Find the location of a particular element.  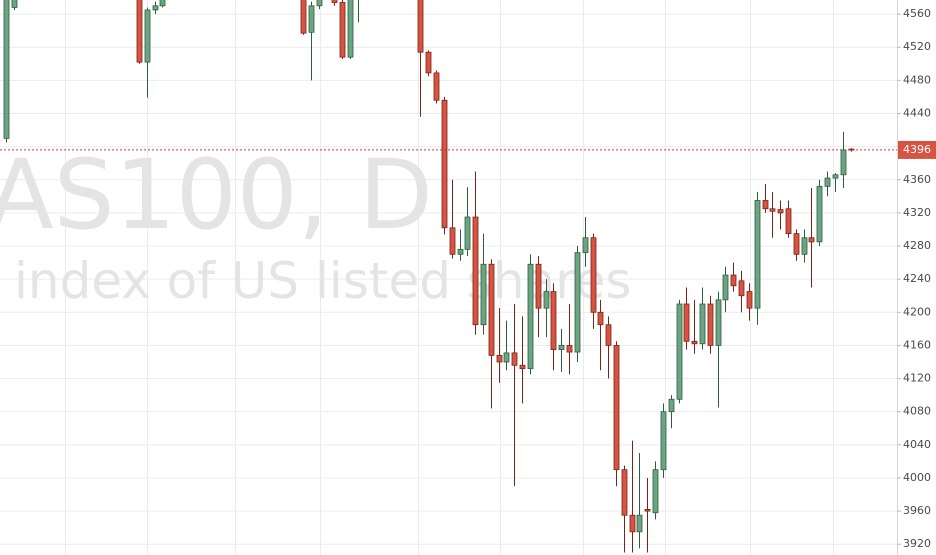

y-tick-label: 4080 is located at coordinates (917, 411).